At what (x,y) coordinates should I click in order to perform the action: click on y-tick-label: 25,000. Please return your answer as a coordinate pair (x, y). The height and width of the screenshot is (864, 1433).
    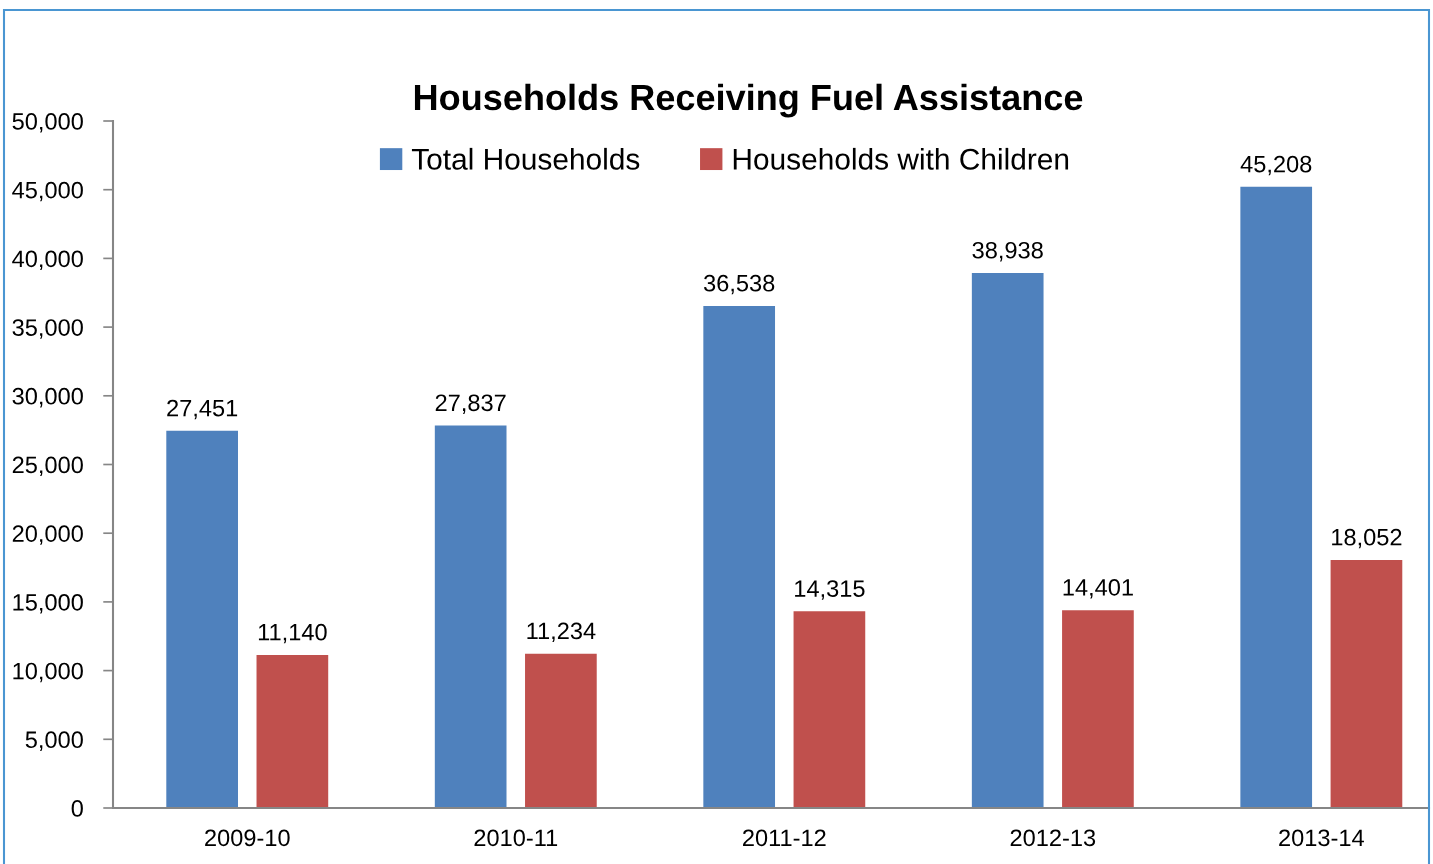
    Looking at the image, I should click on (47, 466).